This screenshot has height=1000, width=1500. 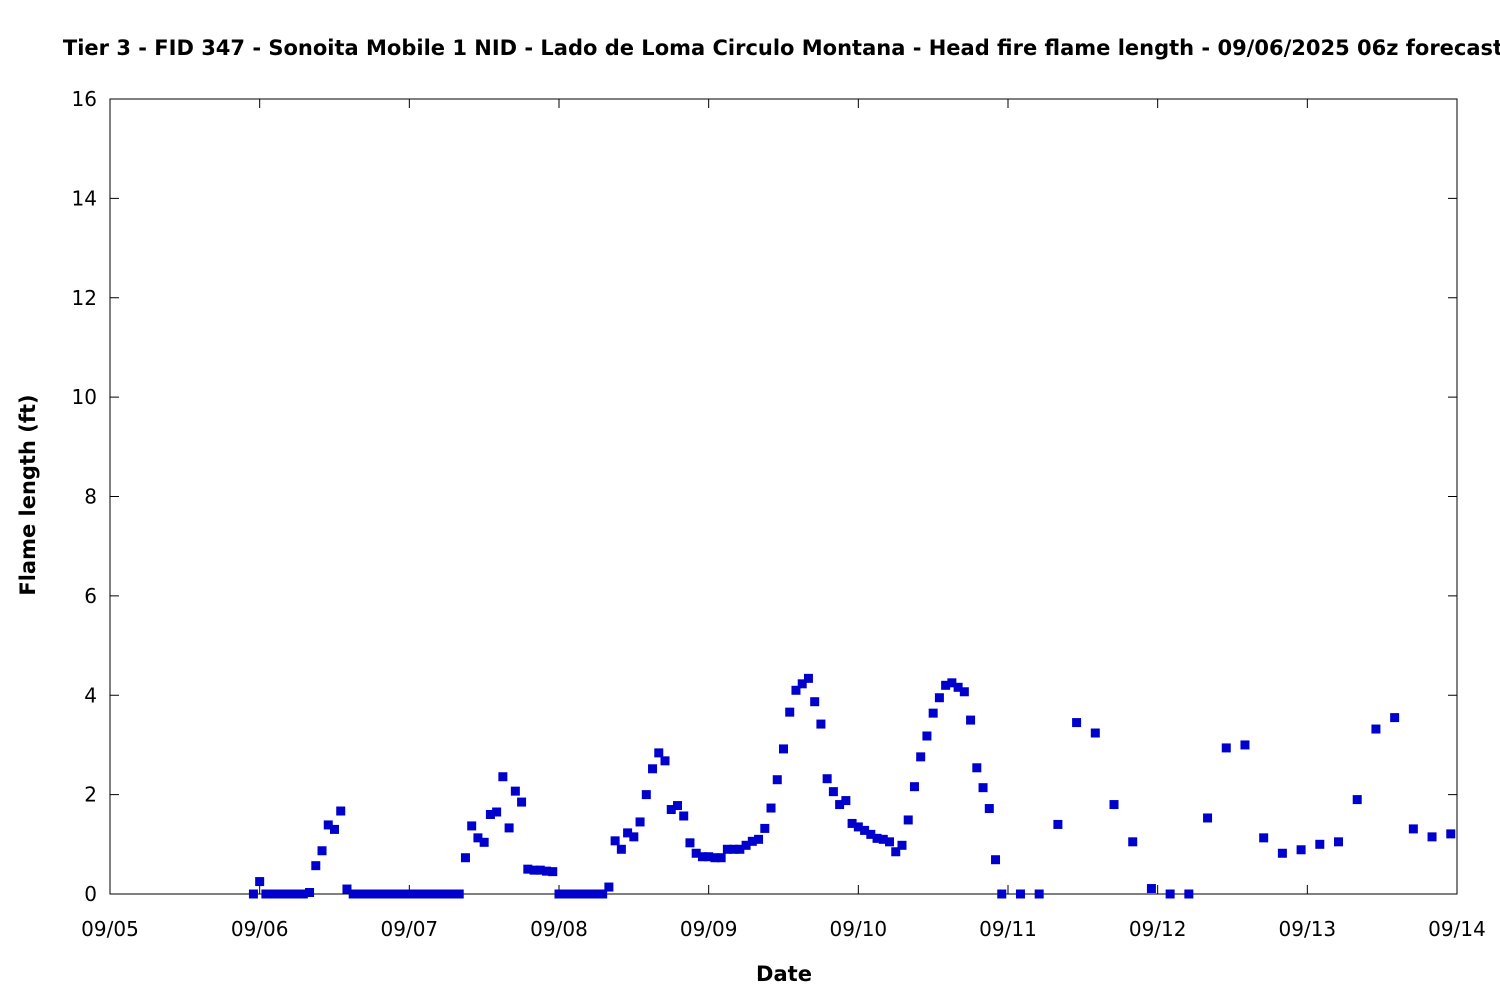 I want to click on x-tick-label: 09/08, so click(x=559, y=929).